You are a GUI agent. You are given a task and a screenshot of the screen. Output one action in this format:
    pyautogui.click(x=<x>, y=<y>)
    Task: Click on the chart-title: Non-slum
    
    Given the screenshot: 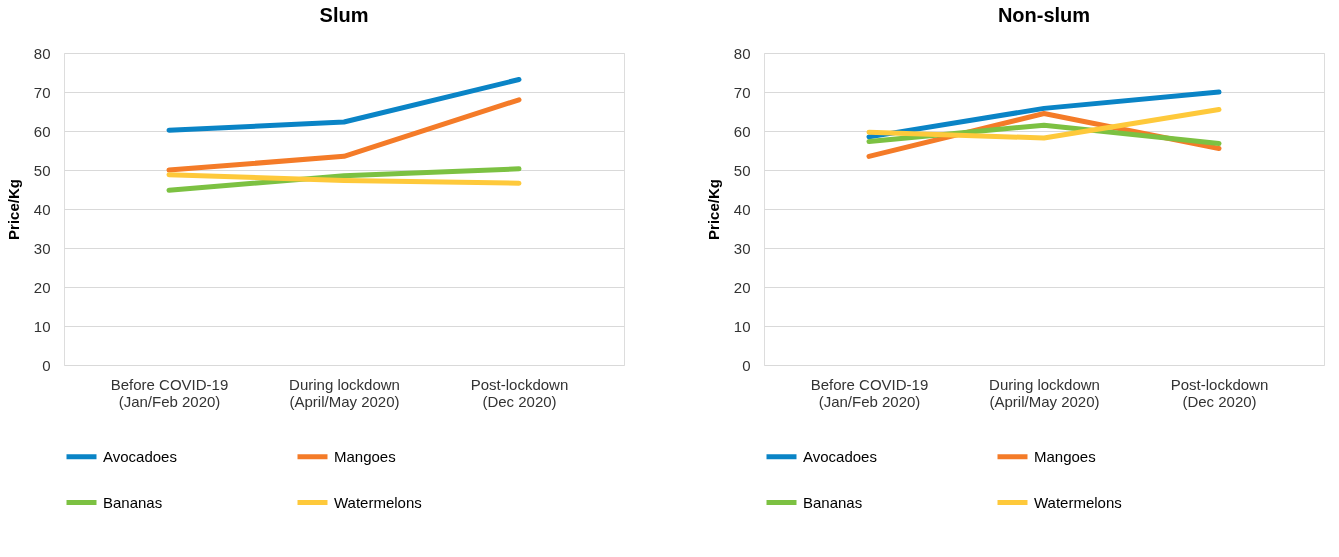 What is the action you would take?
    pyautogui.click(x=1044, y=15)
    